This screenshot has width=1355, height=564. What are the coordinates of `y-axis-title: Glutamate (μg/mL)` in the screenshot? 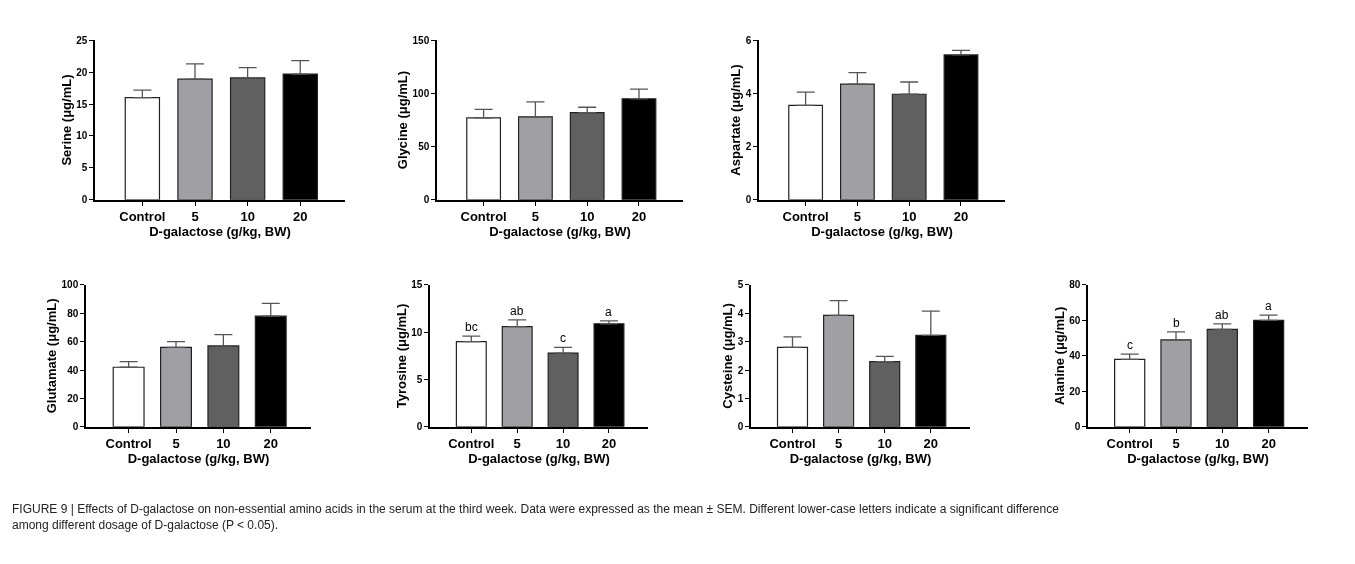 It's located at (52, 356).